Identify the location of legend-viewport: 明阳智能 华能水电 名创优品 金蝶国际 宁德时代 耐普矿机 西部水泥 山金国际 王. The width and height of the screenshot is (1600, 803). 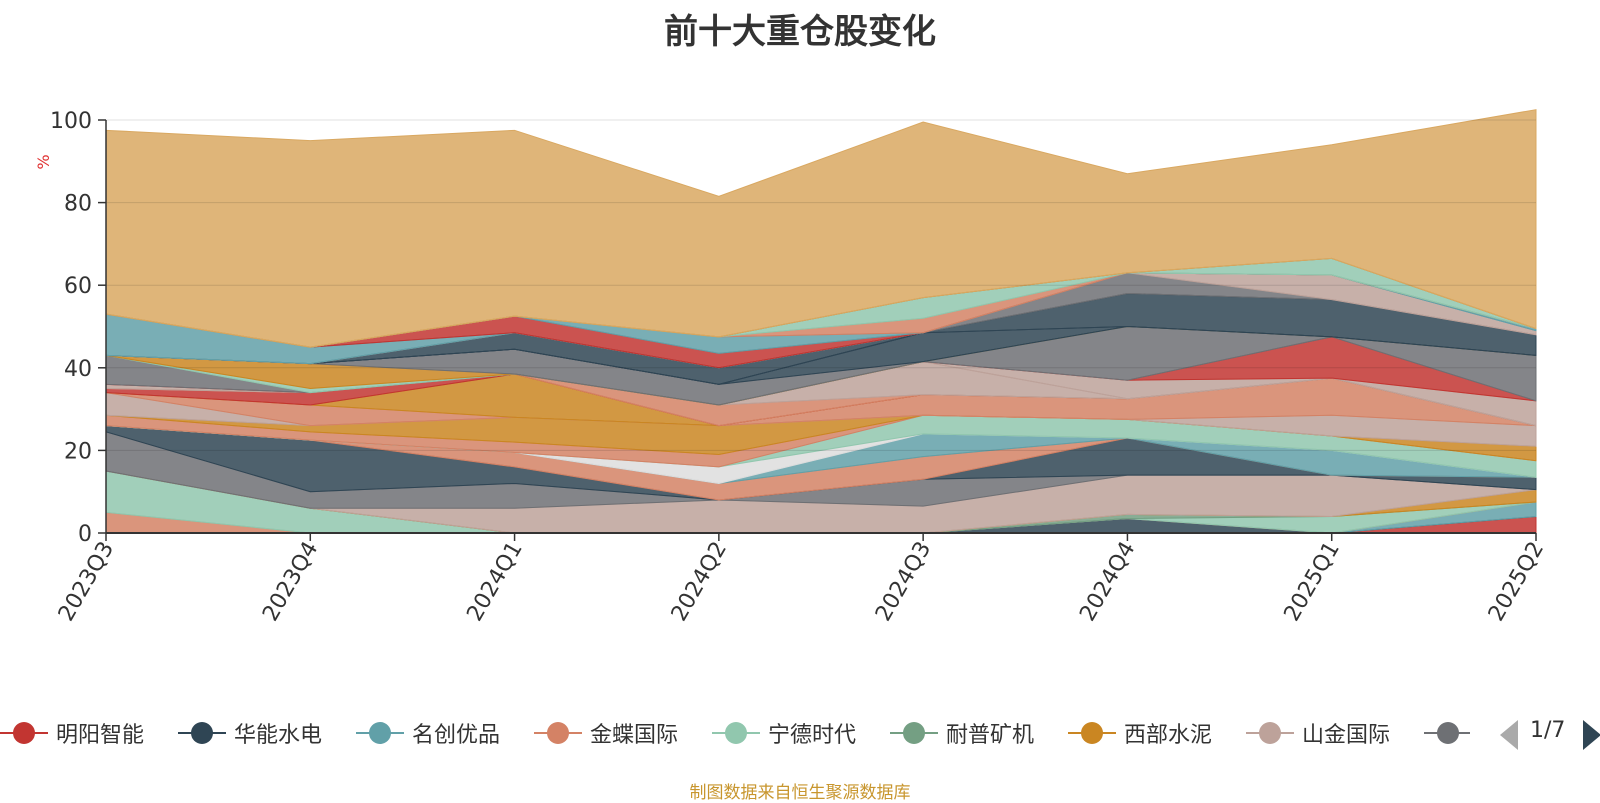
(735, 733).